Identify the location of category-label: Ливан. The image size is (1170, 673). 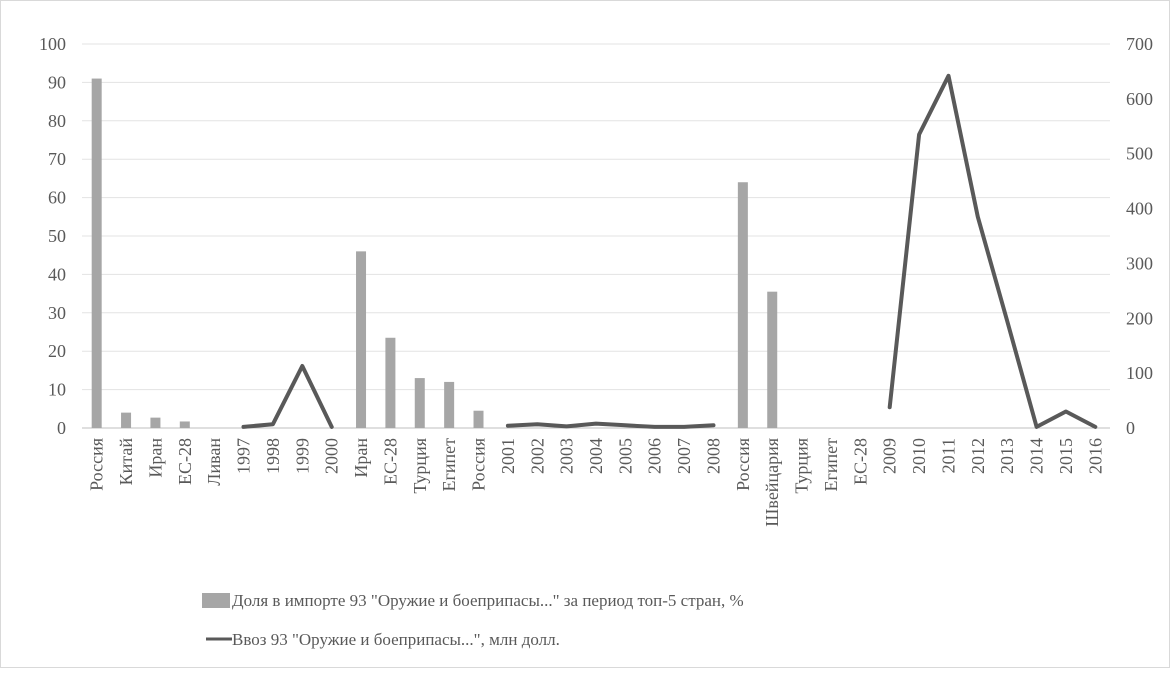
(214, 462).